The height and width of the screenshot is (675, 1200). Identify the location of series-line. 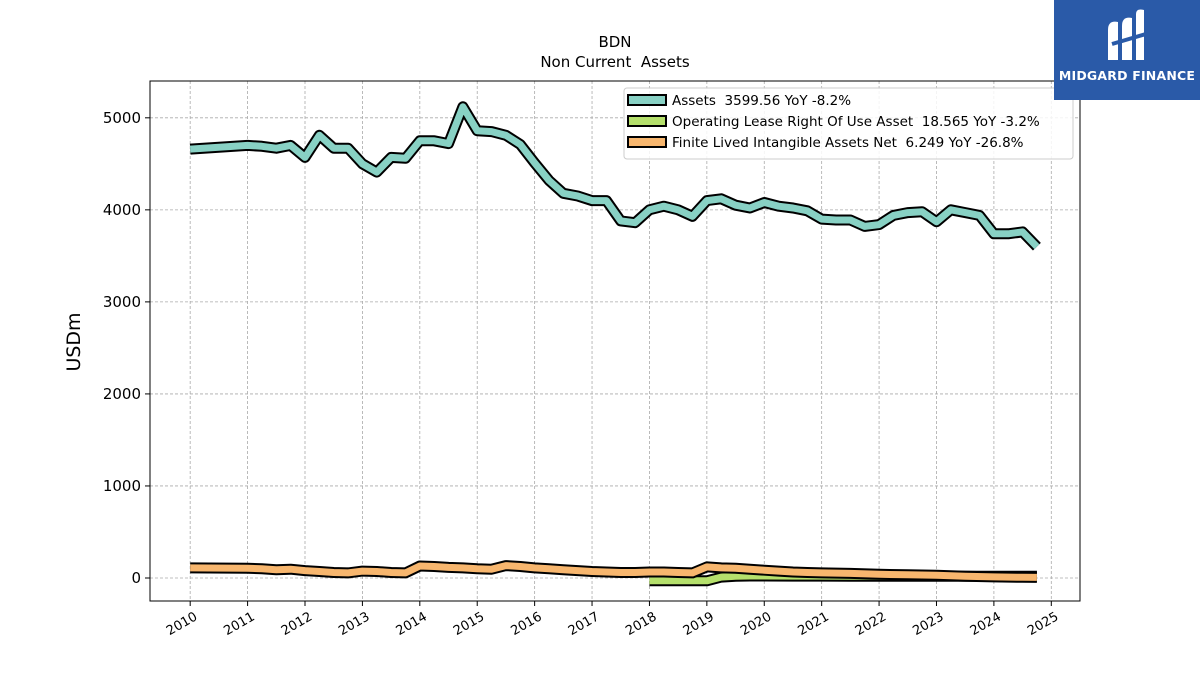
(613, 571).